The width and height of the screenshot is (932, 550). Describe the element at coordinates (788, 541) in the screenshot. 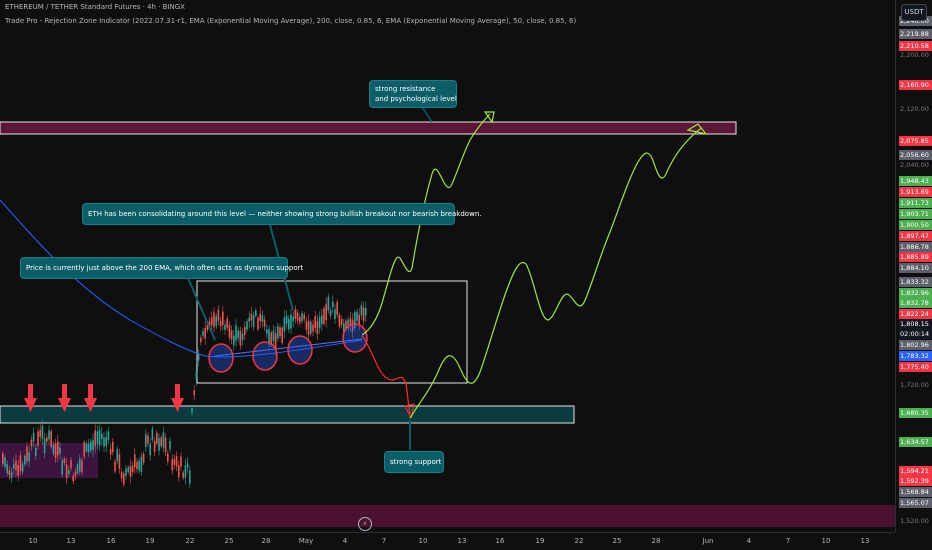

I see `time-tick-label: 7` at that location.